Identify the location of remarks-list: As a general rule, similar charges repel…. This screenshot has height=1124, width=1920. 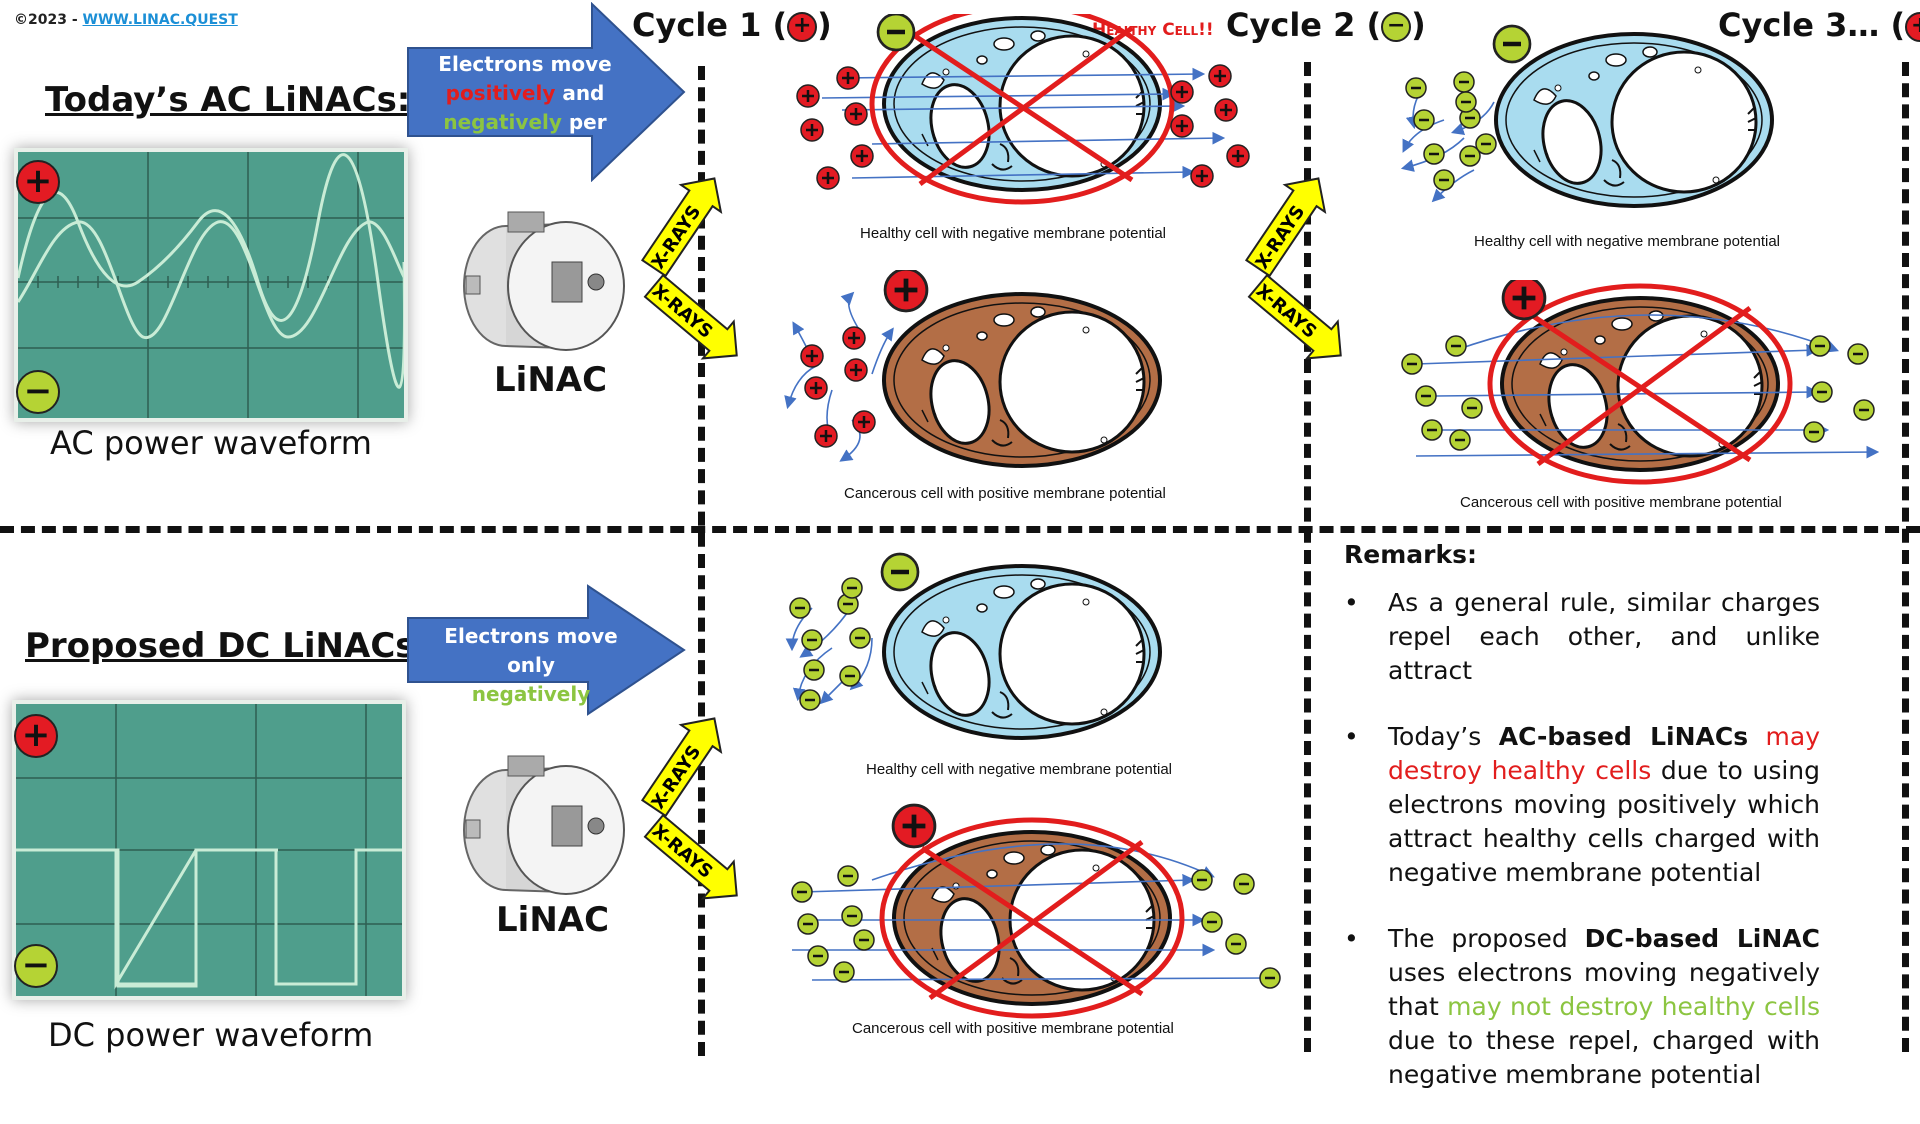
(1582, 839).